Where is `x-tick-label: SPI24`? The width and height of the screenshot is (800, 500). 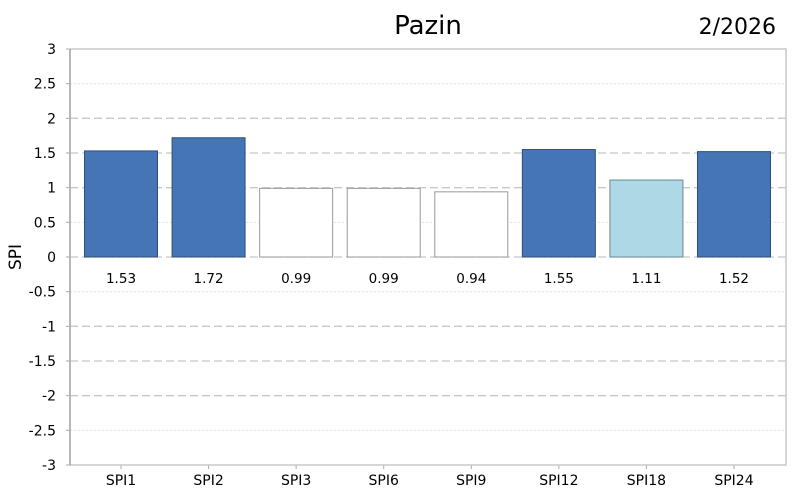 x-tick-label: SPI24 is located at coordinates (733, 481).